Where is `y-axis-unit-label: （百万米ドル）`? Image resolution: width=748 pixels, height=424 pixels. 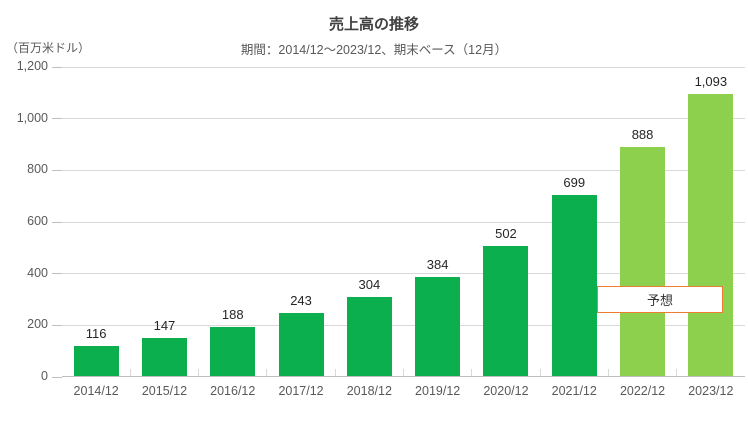
y-axis-unit-label: （百万米ドル） is located at coordinates (48, 48).